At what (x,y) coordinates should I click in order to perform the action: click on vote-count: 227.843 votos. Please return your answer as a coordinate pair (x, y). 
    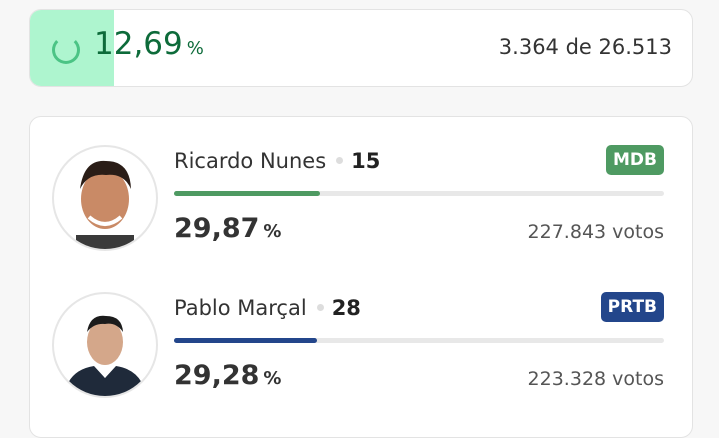
    Looking at the image, I should click on (595, 232).